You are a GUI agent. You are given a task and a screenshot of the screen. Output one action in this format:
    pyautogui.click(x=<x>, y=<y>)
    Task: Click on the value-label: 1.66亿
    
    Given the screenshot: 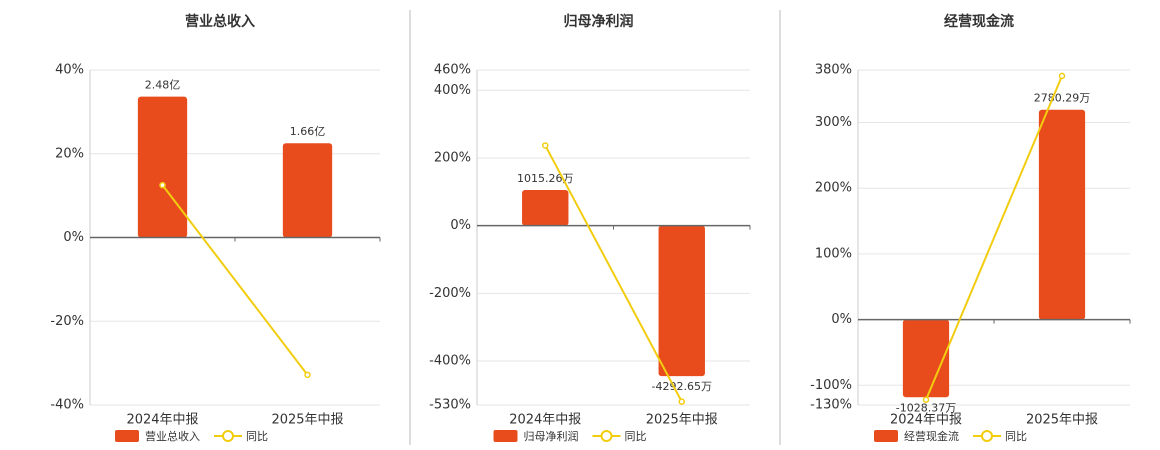 What is the action you would take?
    pyautogui.click(x=308, y=131)
    